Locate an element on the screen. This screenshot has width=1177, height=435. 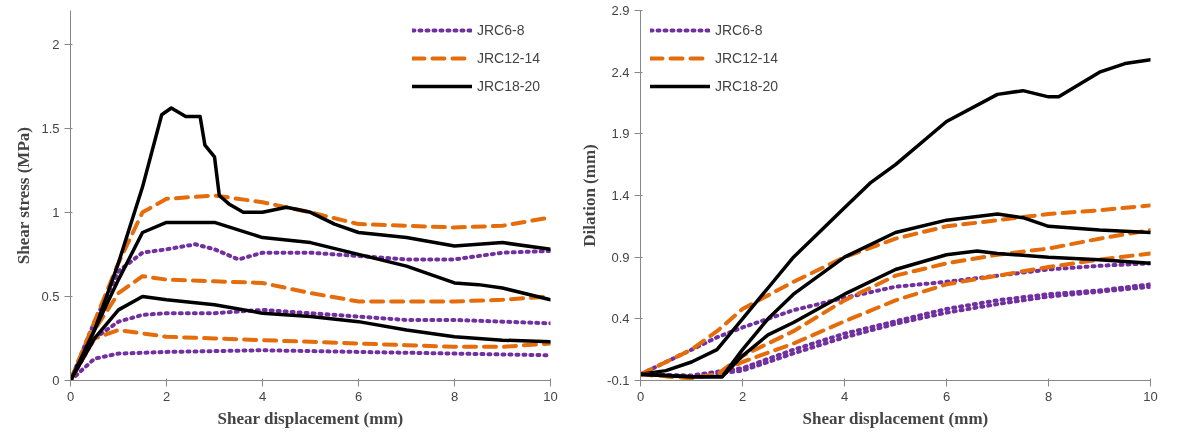
y-tick-label: 1.9 is located at coordinates (620, 134).